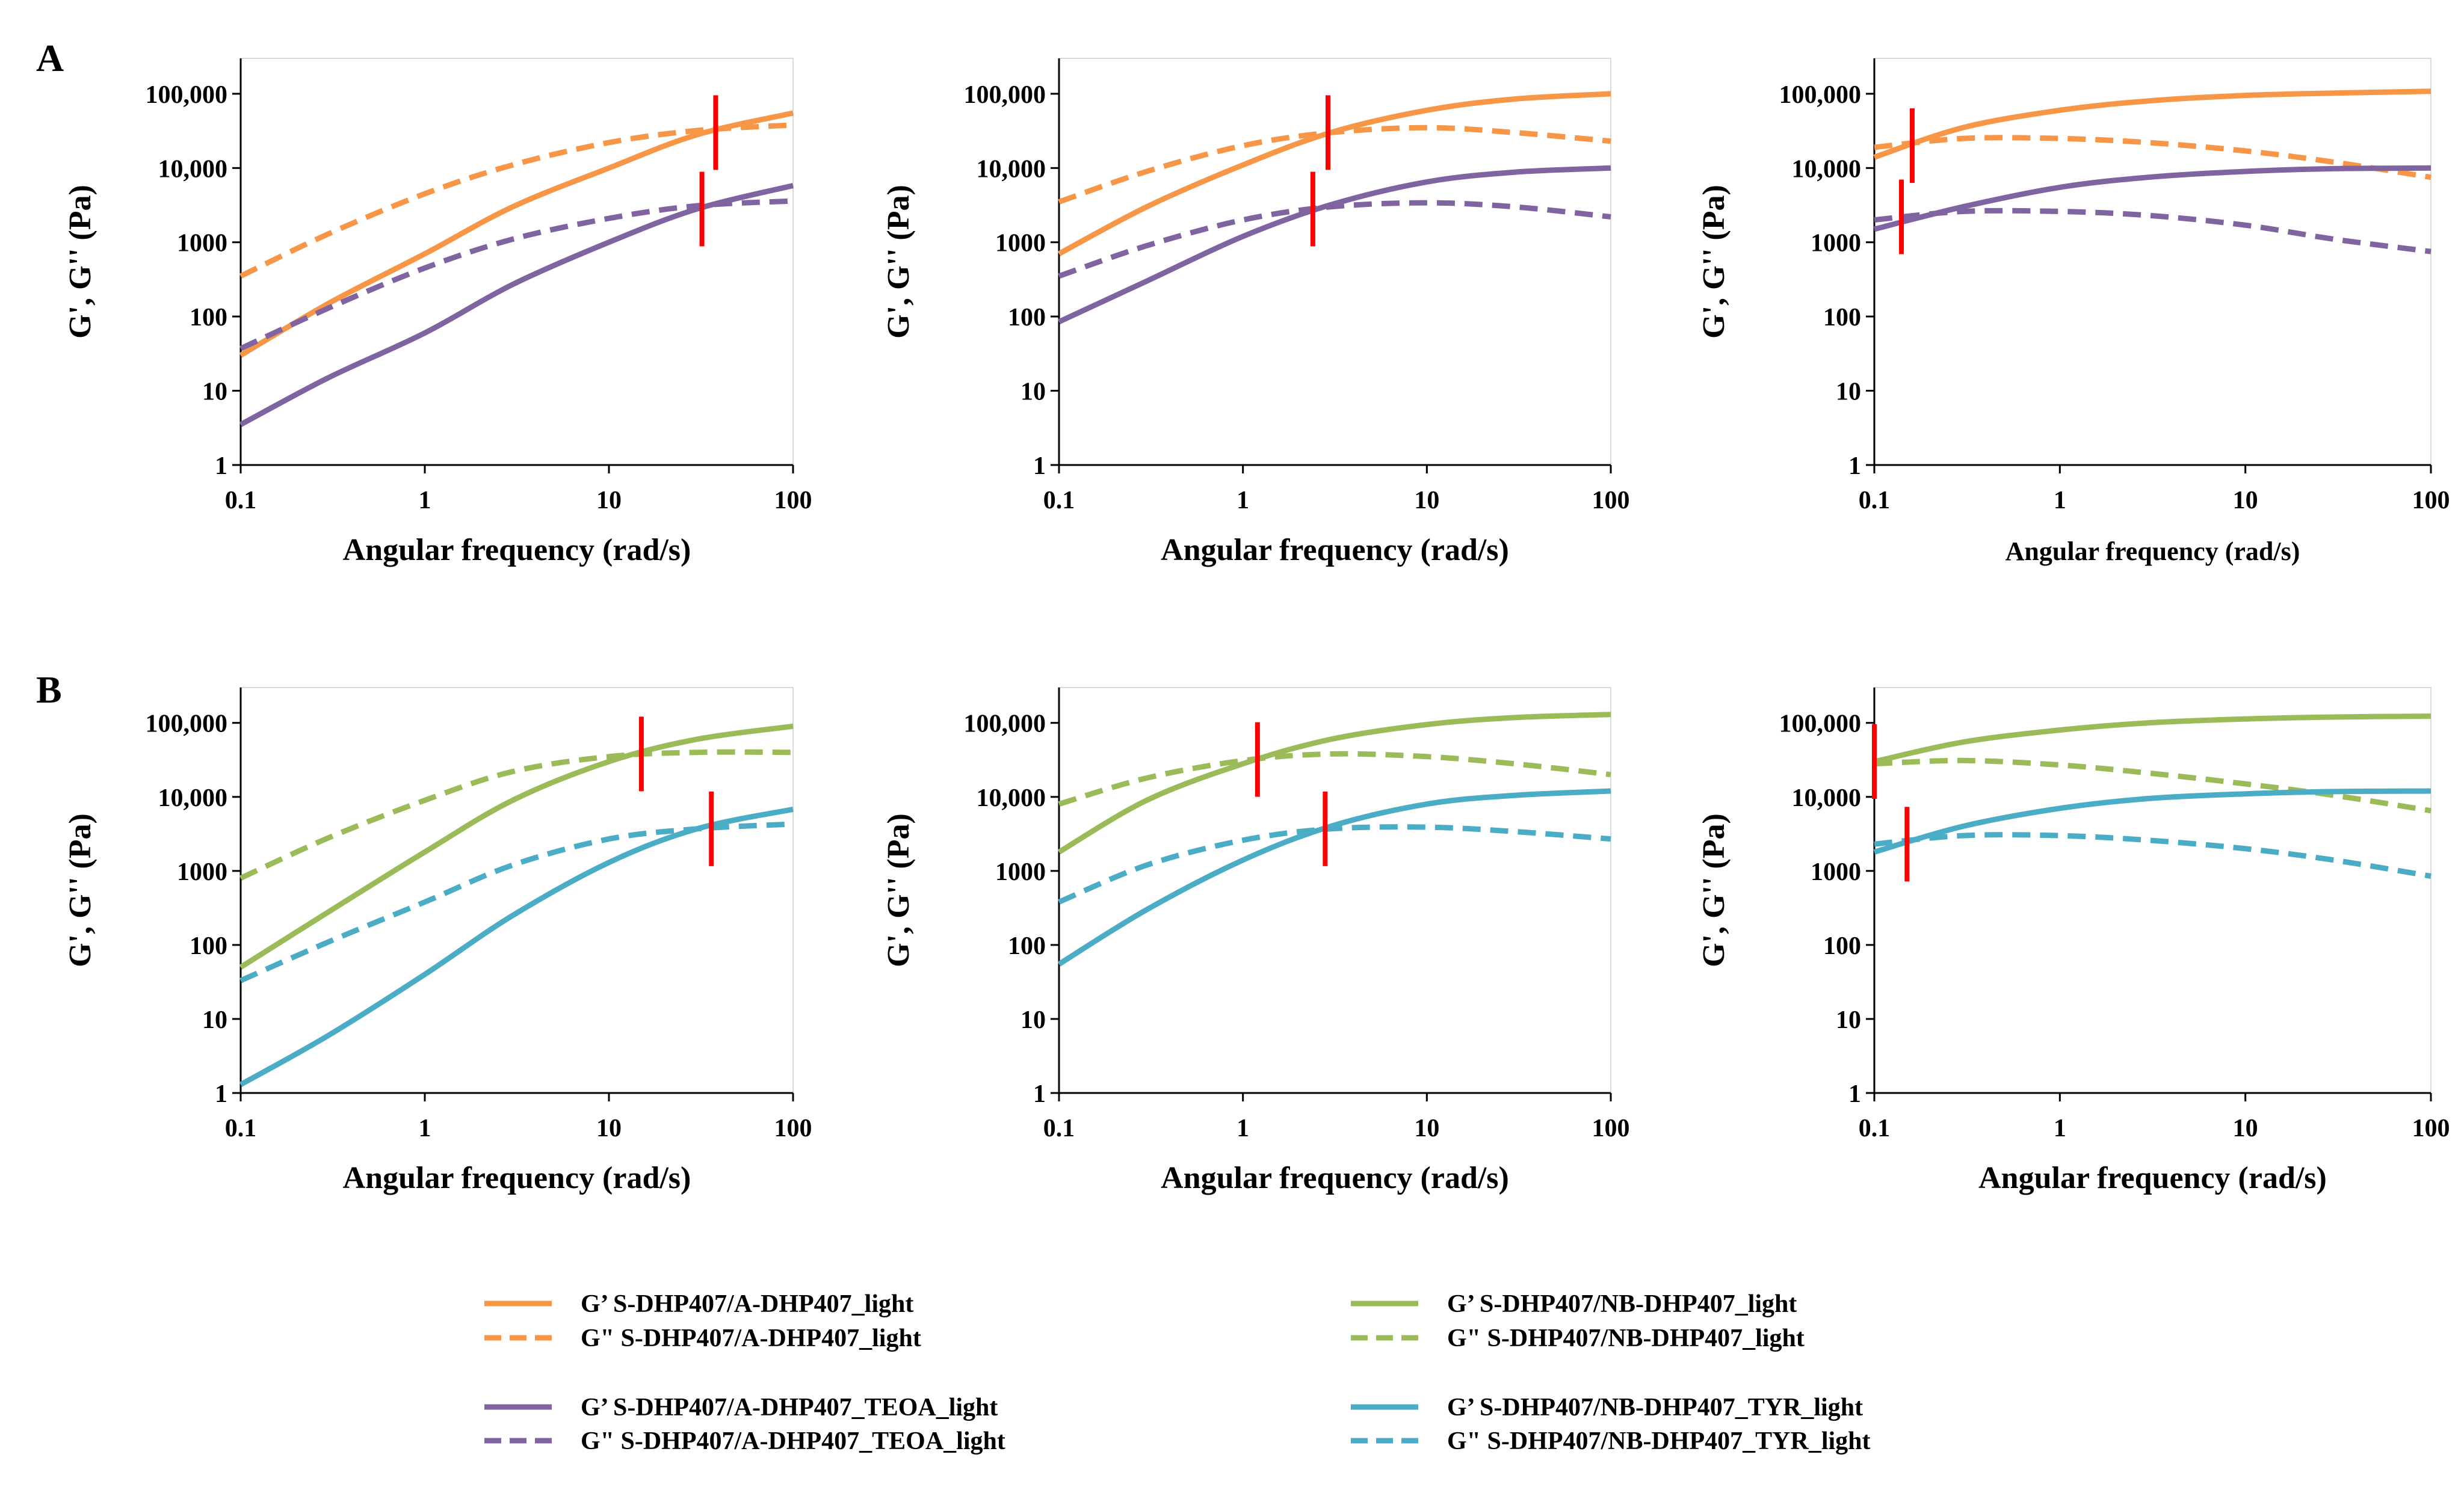 The image size is (2464, 1490). What do you see at coordinates (747, 1304) in the screenshot?
I see `legend-label: G’ S-DHP407/A-DHP407_light` at bounding box center [747, 1304].